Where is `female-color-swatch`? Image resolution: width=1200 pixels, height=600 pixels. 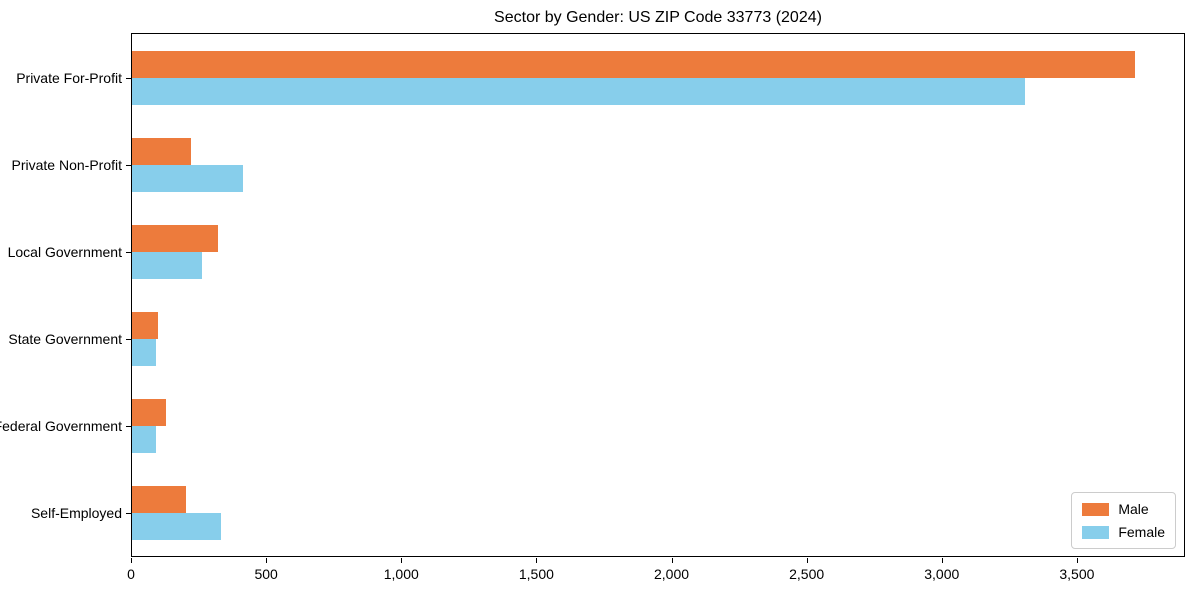
female-color-swatch is located at coordinates (1096, 532).